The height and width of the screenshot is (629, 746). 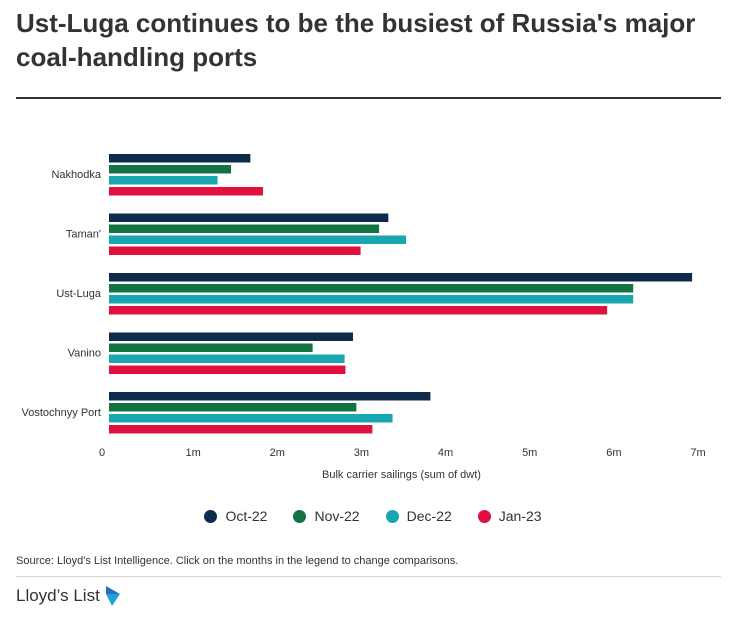 I want to click on footer-divider, so click(x=368, y=576).